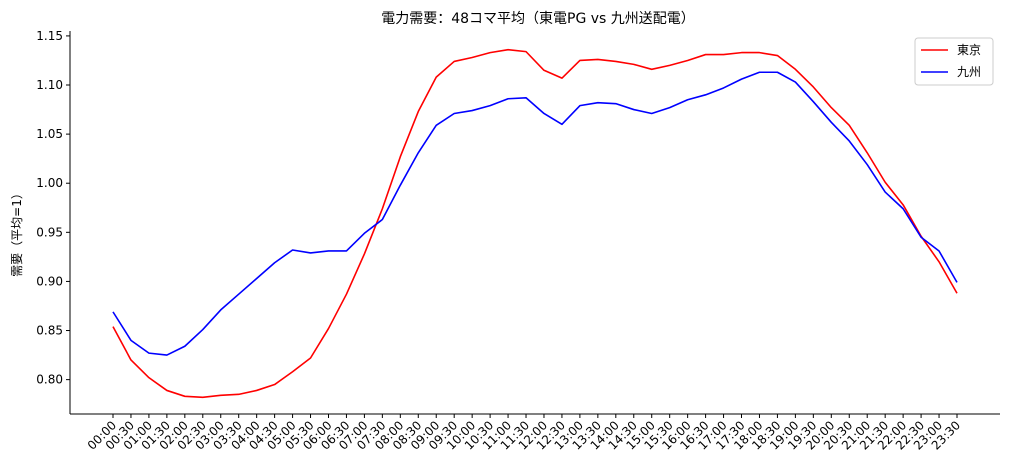  What do you see at coordinates (17, 232) in the screenshot?
I see `y-axis-label: 需要（平均=1）` at bounding box center [17, 232].